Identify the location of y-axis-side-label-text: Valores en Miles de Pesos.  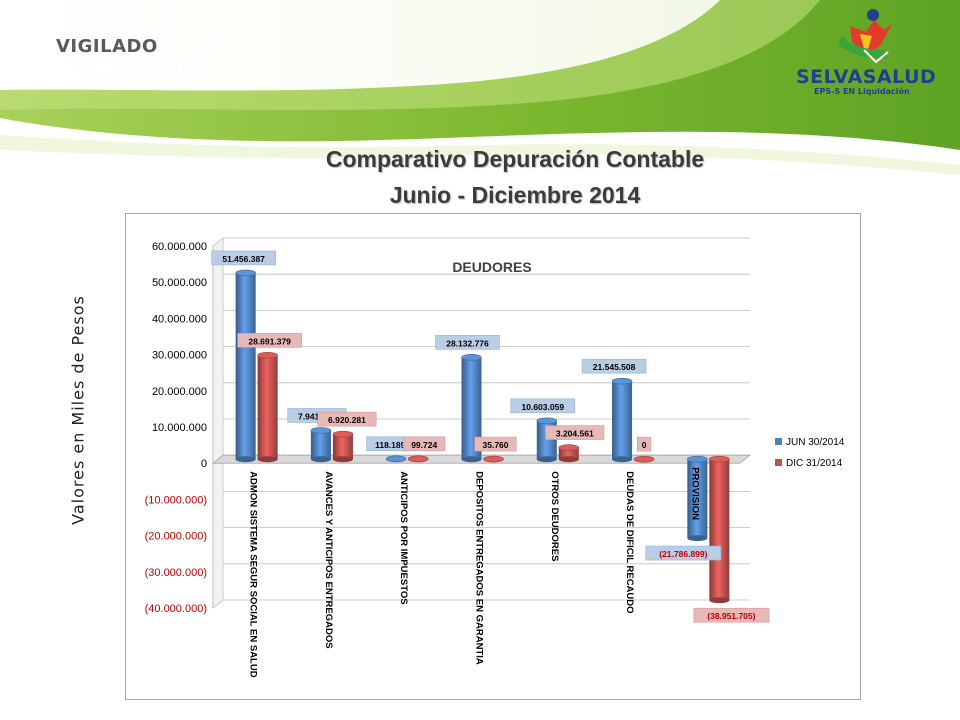
(78, 410).